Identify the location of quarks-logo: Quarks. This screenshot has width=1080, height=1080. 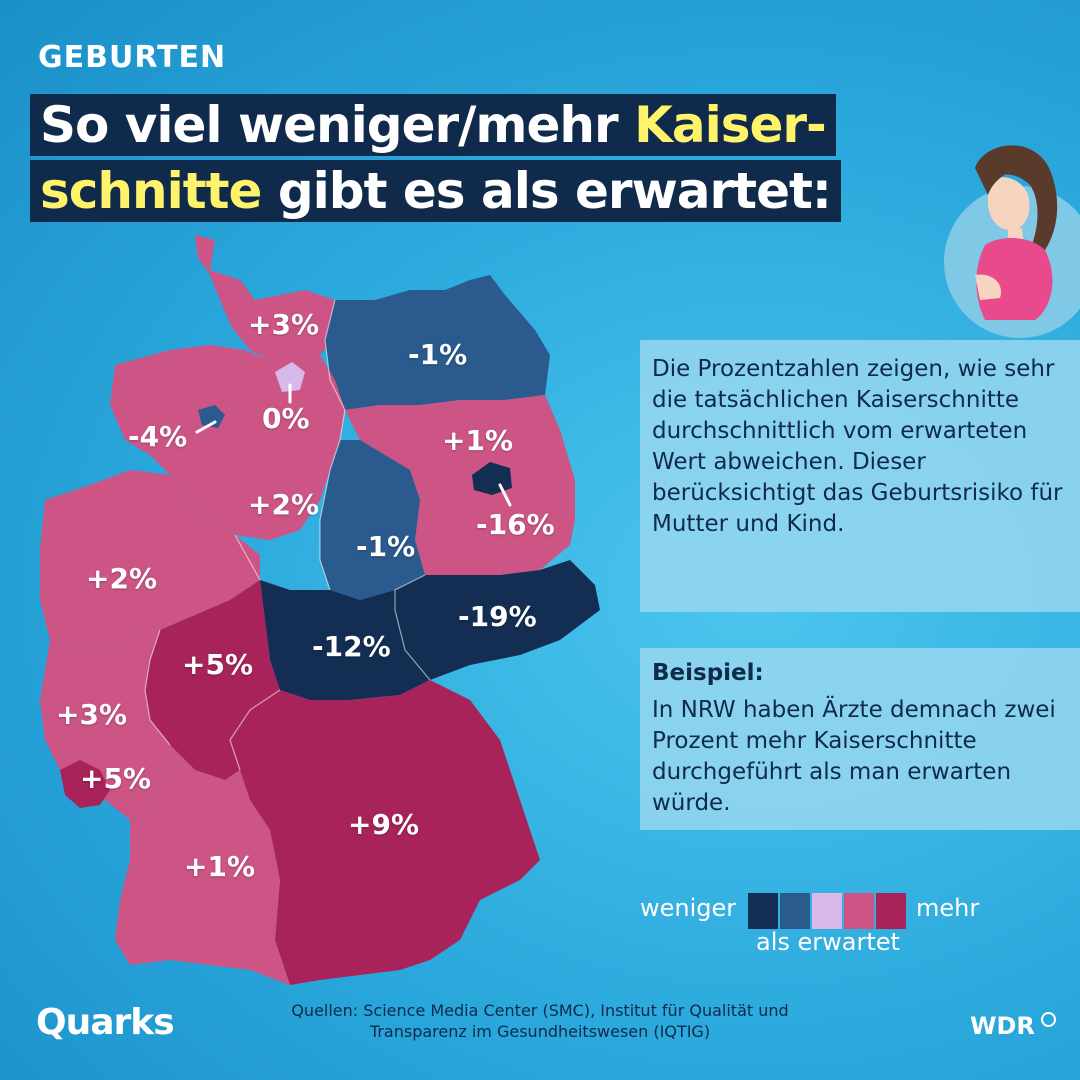
(105, 1022).